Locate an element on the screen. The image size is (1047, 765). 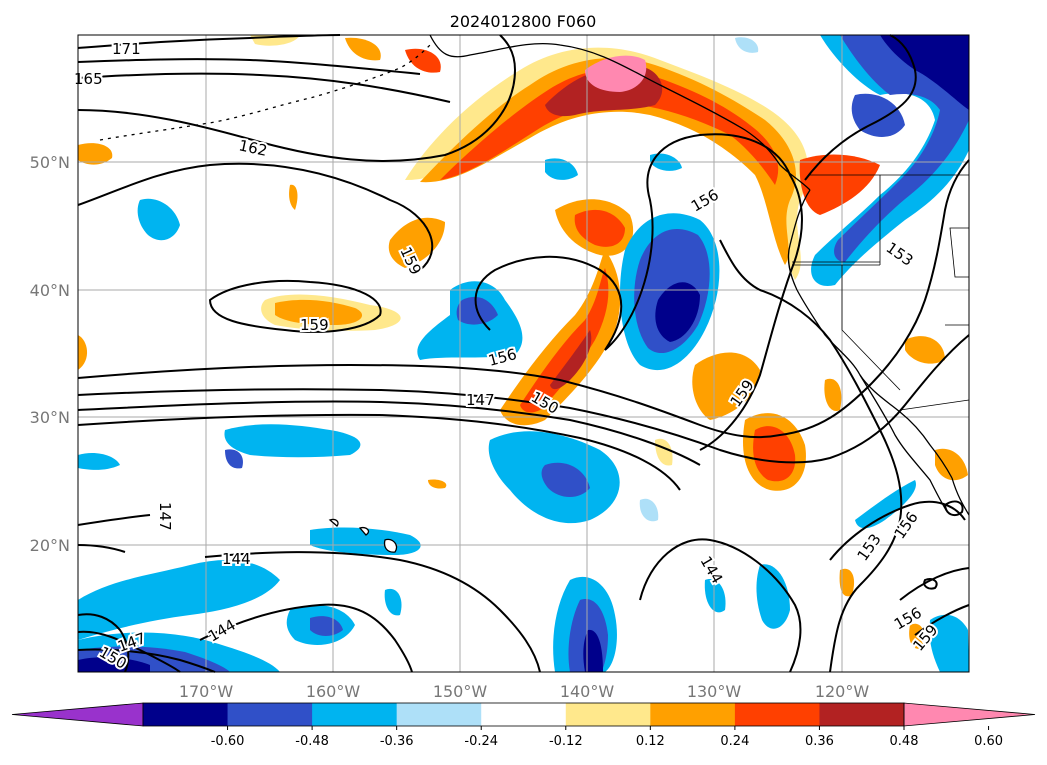
cool-blob-e9 is located at coordinates (649, 510).